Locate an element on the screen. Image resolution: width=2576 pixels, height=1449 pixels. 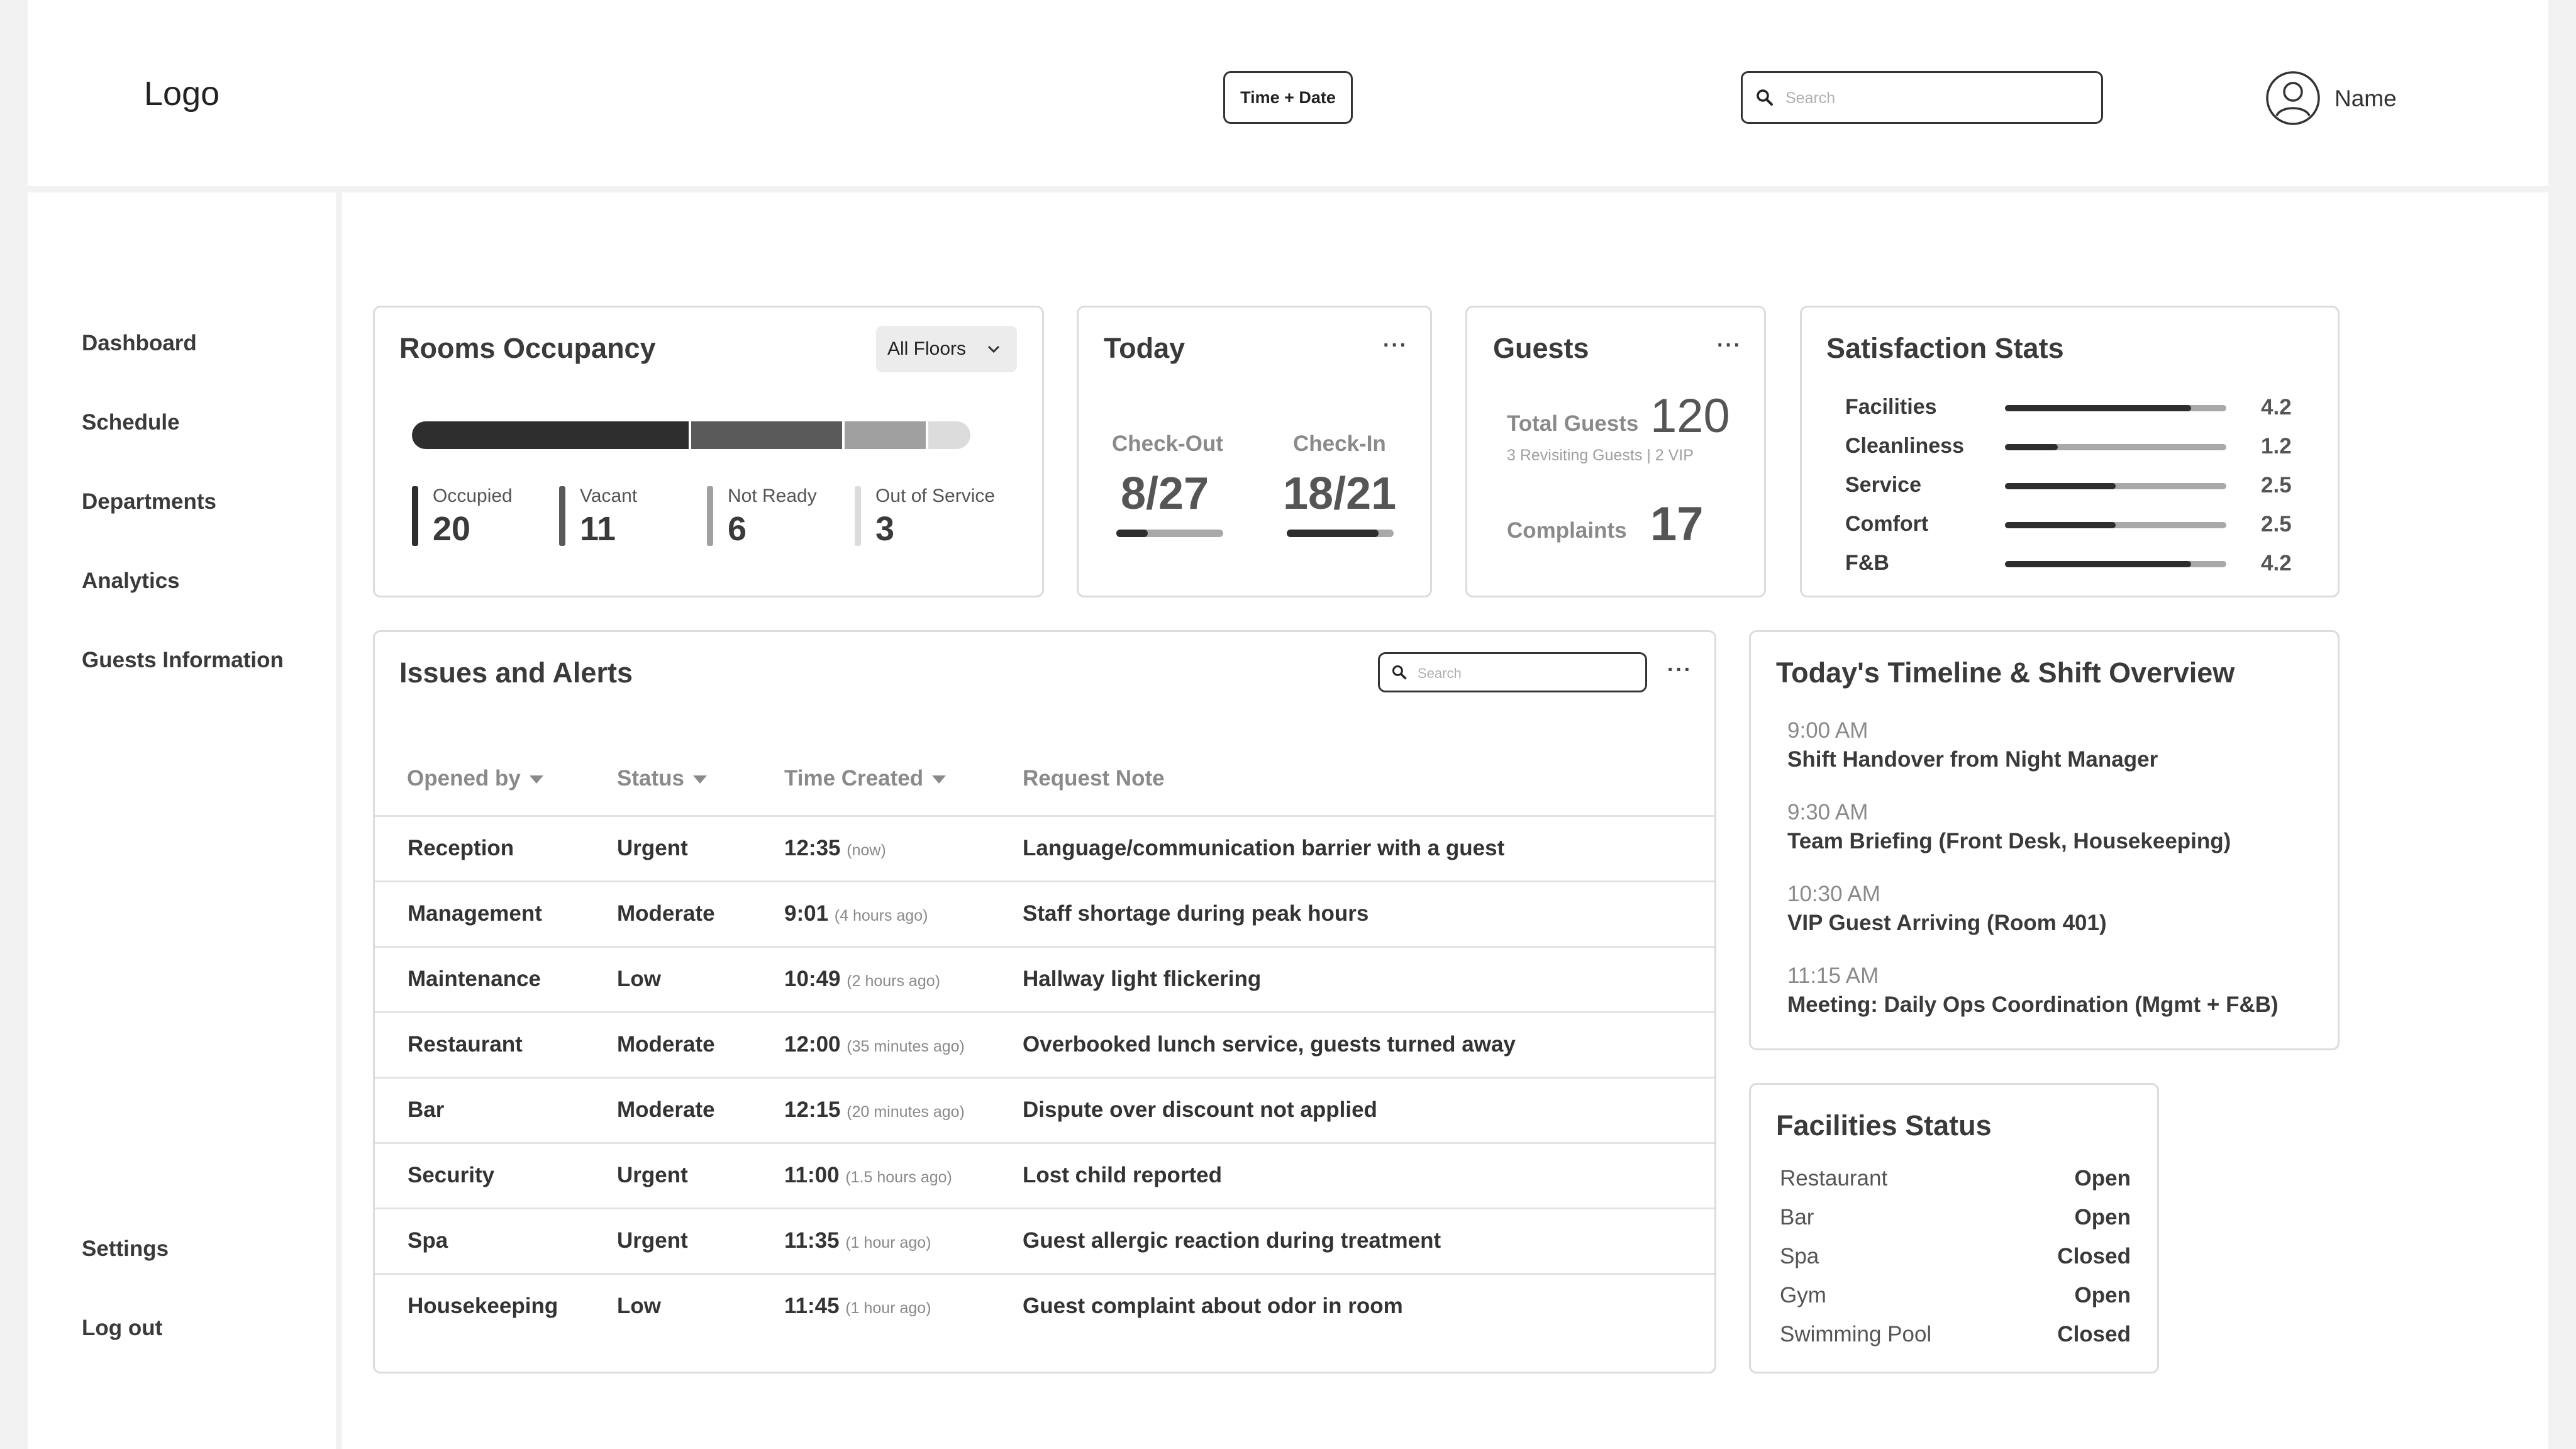
legend-value-out-of-service: 3 is located at coordinates (885, 529).